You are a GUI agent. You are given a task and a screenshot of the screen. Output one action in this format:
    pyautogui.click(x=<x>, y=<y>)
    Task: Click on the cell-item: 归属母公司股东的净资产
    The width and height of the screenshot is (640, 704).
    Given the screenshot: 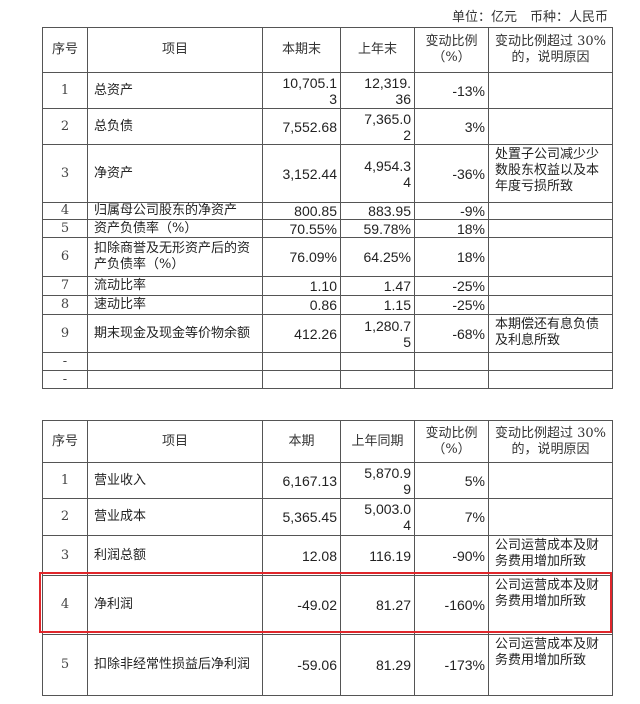 What is the action you would take?
    pyautogui.click(x=175, y=211)
    